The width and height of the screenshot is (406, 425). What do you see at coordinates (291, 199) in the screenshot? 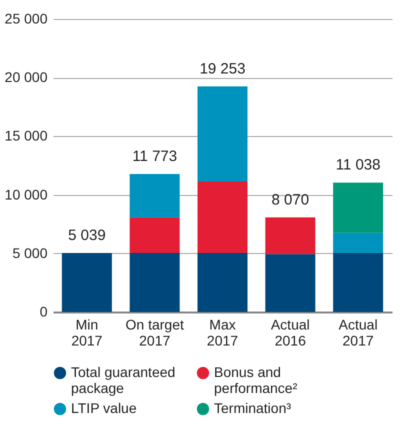
I see `total-label: 8 070` at bounding box center [291, 199].